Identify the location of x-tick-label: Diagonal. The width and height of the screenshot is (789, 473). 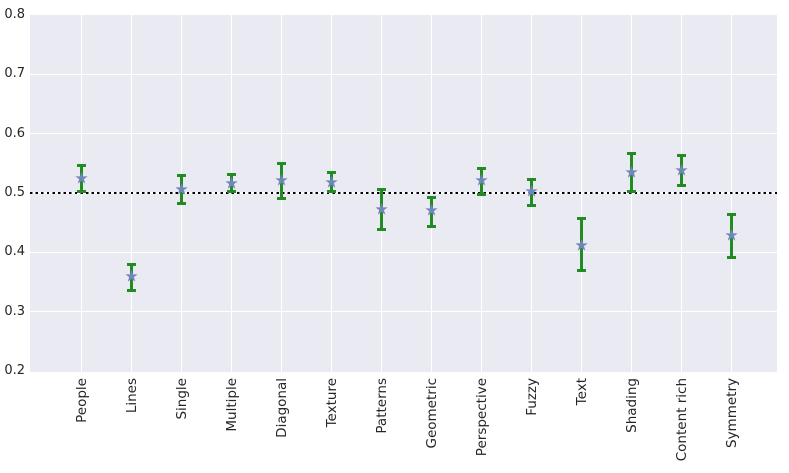
(281, 408).